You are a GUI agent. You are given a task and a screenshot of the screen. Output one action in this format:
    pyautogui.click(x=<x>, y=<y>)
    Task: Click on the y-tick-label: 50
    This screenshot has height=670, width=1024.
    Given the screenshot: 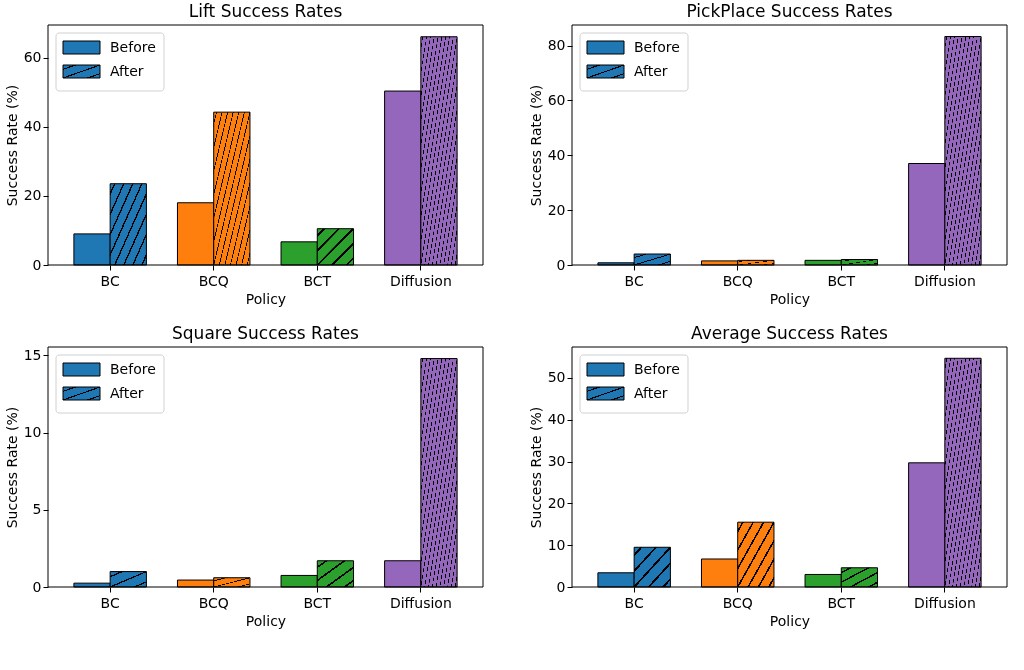 What is the action you would take?
    pyautogui.click(x=556, y=377)
    